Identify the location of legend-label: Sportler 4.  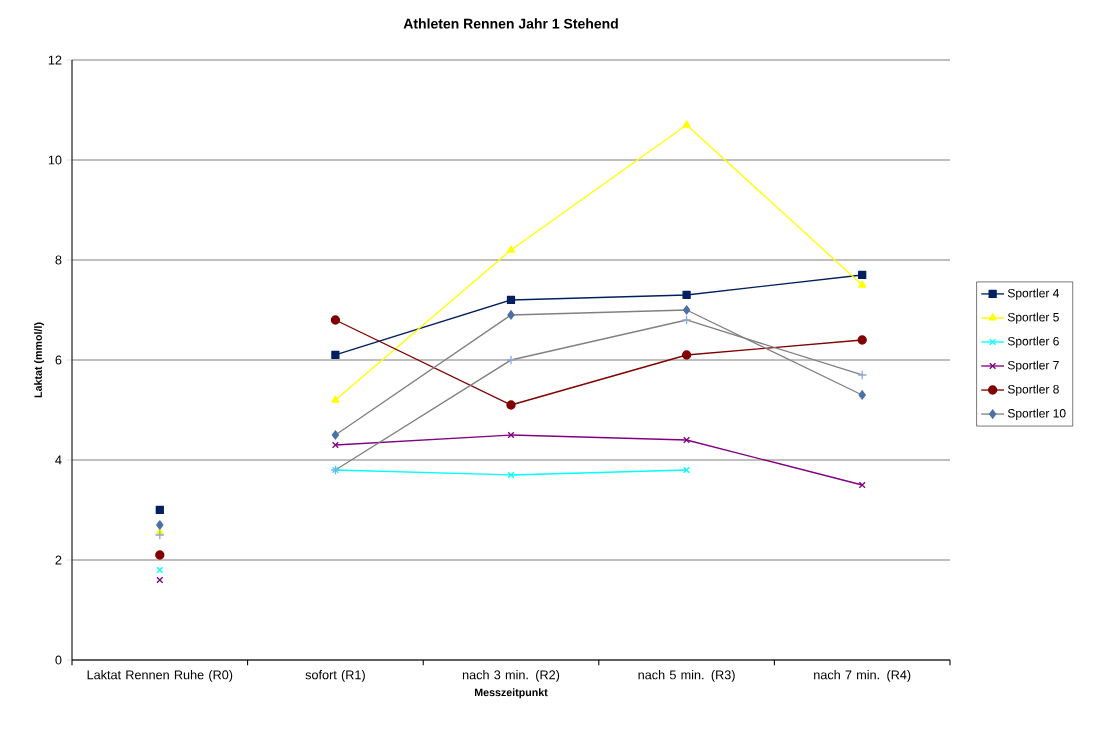
(1033, 294).